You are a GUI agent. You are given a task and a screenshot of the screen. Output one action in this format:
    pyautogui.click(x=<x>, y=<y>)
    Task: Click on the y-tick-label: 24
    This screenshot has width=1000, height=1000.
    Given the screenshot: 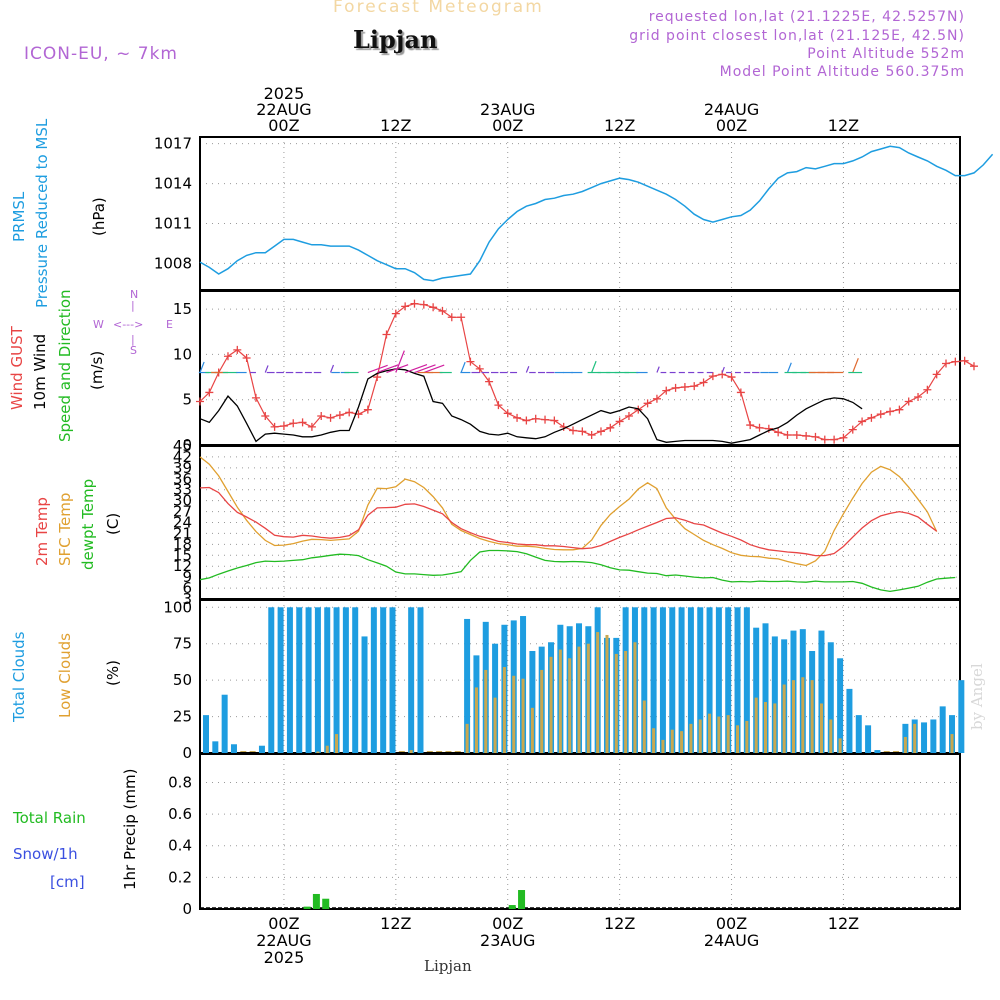 What is the action you would take?
    pyautogui.click(x=182, y=523)
    